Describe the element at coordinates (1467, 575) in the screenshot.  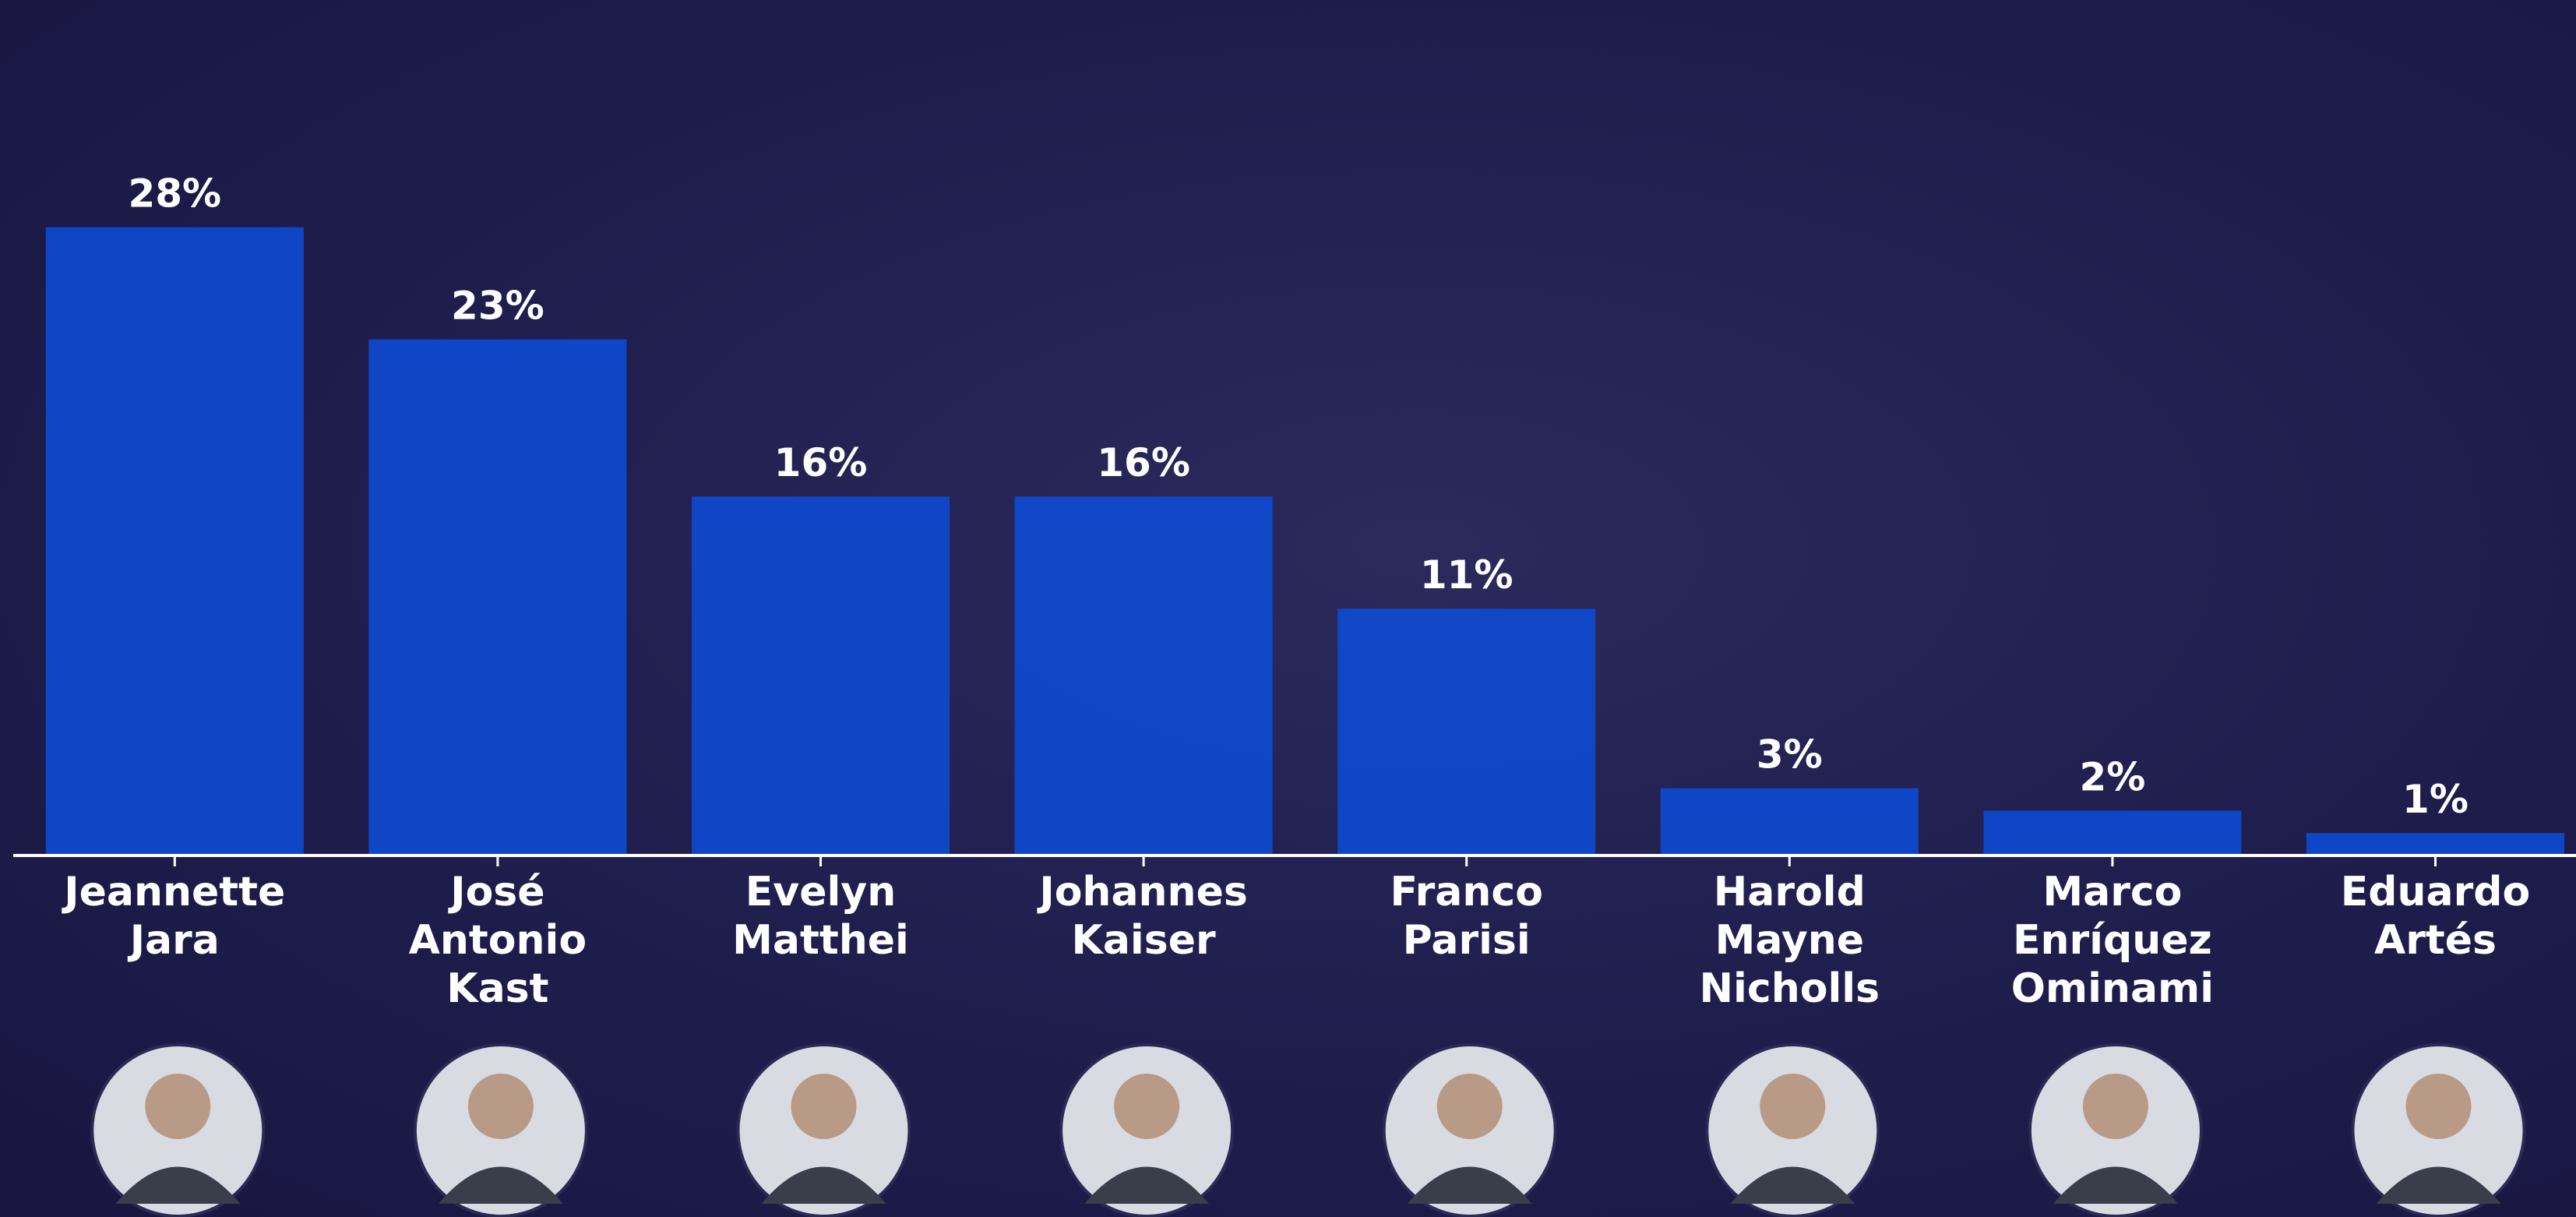
I see `value-label: 11%` at that location.